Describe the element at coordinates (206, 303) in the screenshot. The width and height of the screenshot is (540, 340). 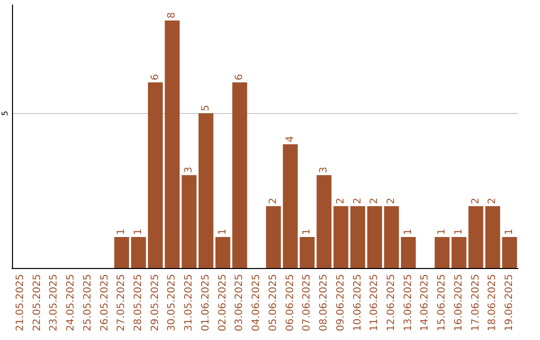
I see `x-tick-label: 01.06.2025` at that location.